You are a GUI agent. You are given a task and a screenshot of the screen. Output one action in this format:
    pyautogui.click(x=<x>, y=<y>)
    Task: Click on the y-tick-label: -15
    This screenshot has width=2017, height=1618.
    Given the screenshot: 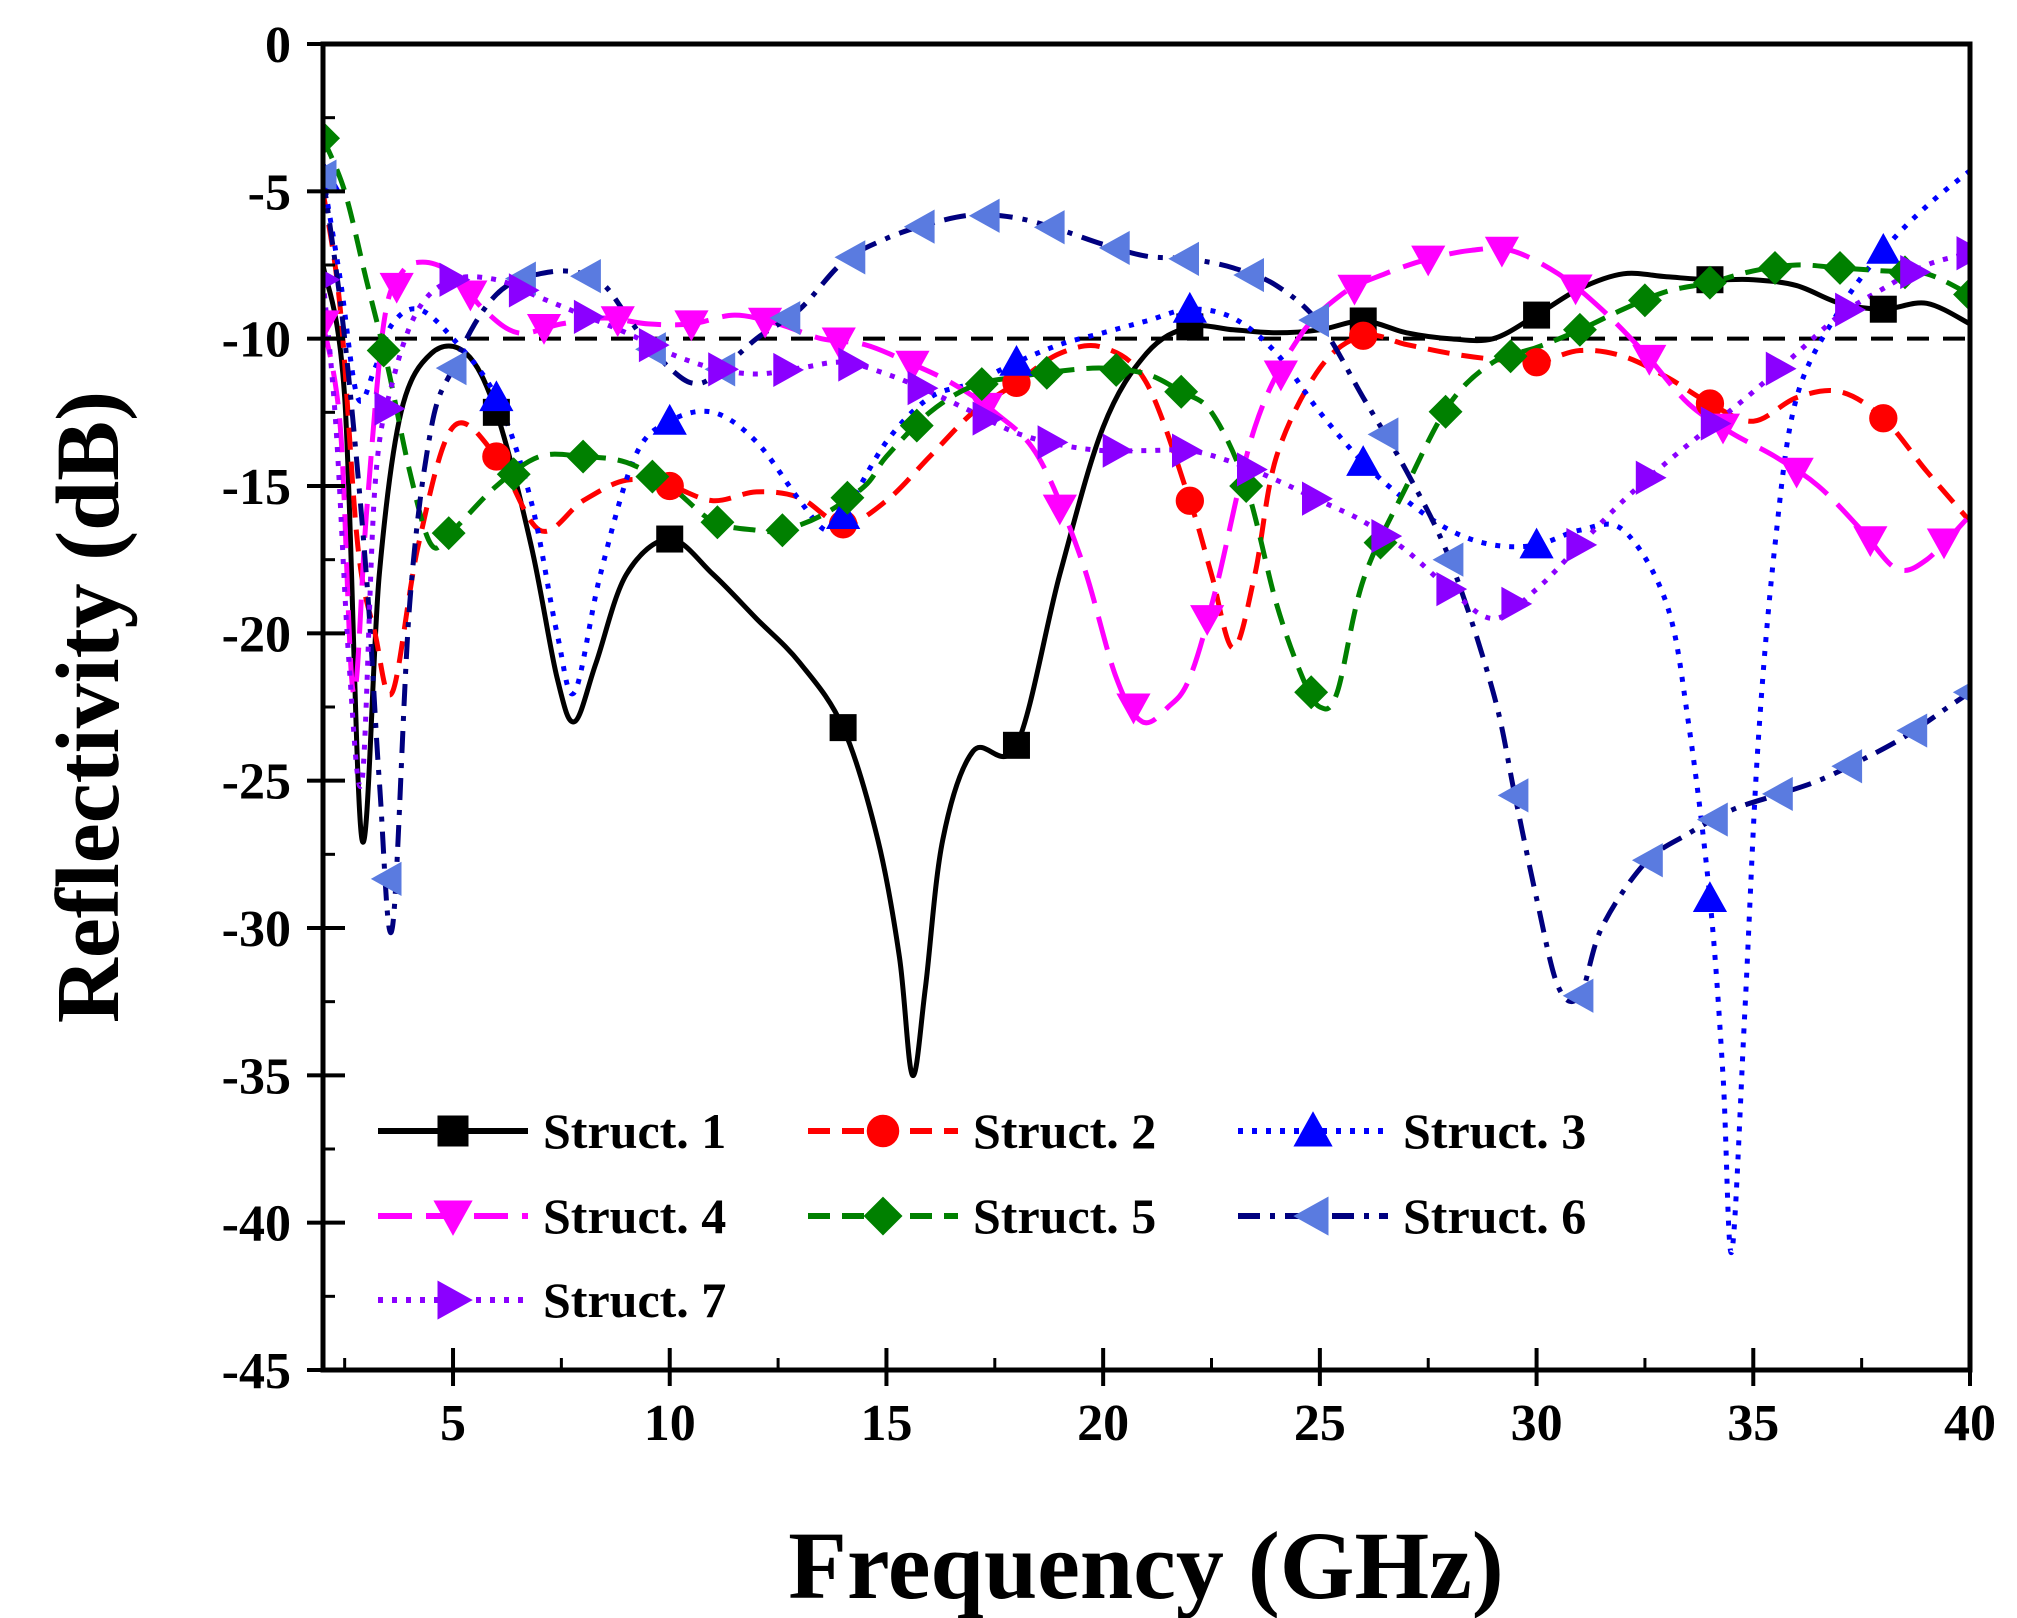 What is the action you would take?
    pyautogui.click(x=256, y=487)
    